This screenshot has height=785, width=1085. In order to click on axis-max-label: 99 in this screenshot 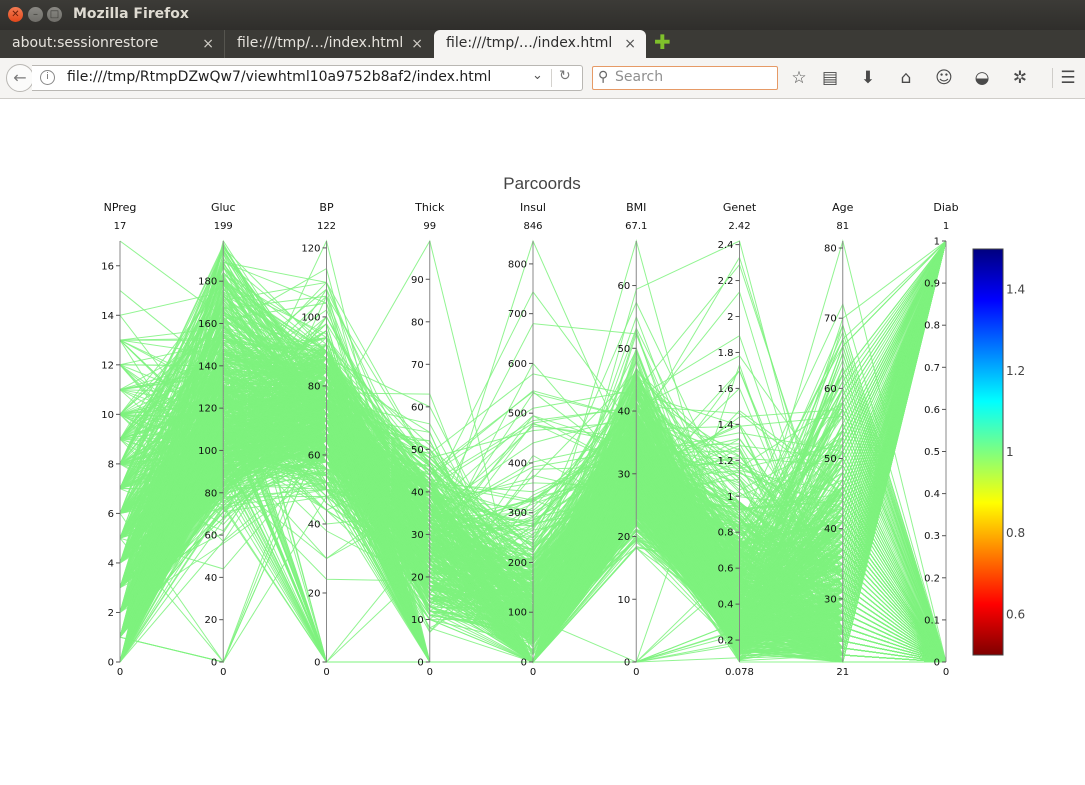, I will do `click(429, 226)`.